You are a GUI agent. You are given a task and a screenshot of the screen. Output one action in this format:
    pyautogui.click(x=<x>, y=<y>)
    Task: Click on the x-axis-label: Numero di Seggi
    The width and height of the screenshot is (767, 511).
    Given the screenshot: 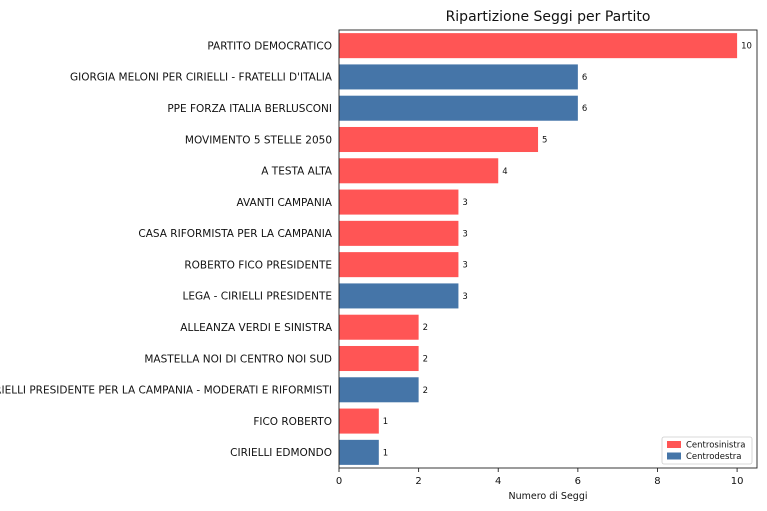 What is the action you would take?
    pyautogui.click(x=547, y=496)
    